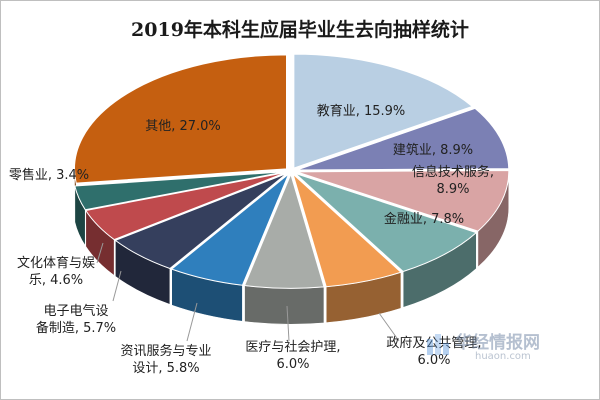 Image resolution: width=600 pixels, height=400 pixels. Describe the element at coordinates (165, 359) in the screenshot. I see `slice-资讯服务与专业设计-label: 资讯服务与专业设计, 5.8%` at that location.